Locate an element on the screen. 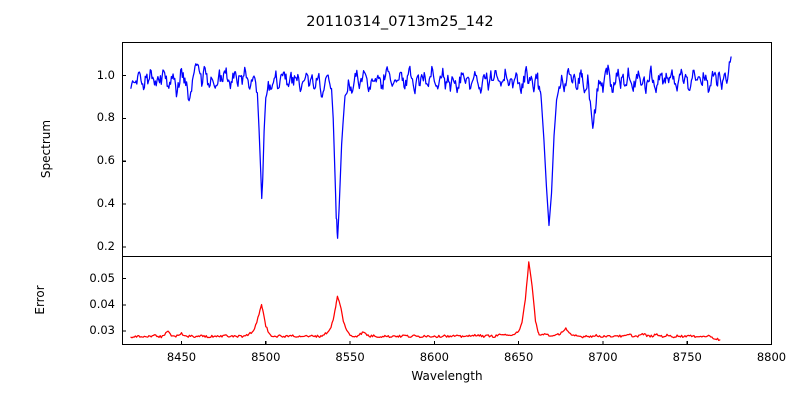 This screenshot has width=800, height=400. y-tick-label-spectrum: 1.0 is located at coordinates (105, 74).